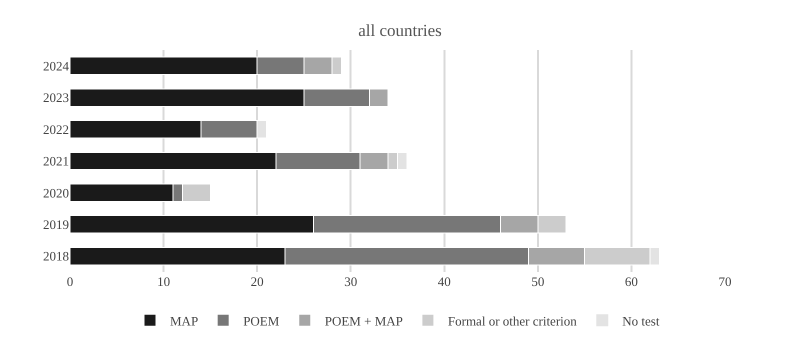  What do you see at coordinates (400, 30) in the screenshot?
I see `chart-title: all countries` at bounding box center [400, 30].